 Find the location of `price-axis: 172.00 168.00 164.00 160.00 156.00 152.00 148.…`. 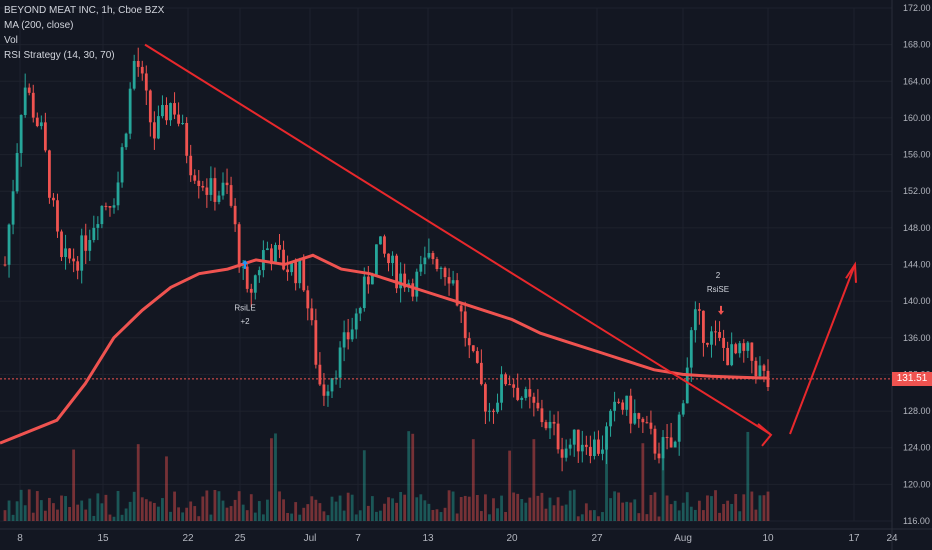

price-axis: 172.00 168.00 164.00 160.00 156.00 152.00 148.… is located at coordinates (911, 275).